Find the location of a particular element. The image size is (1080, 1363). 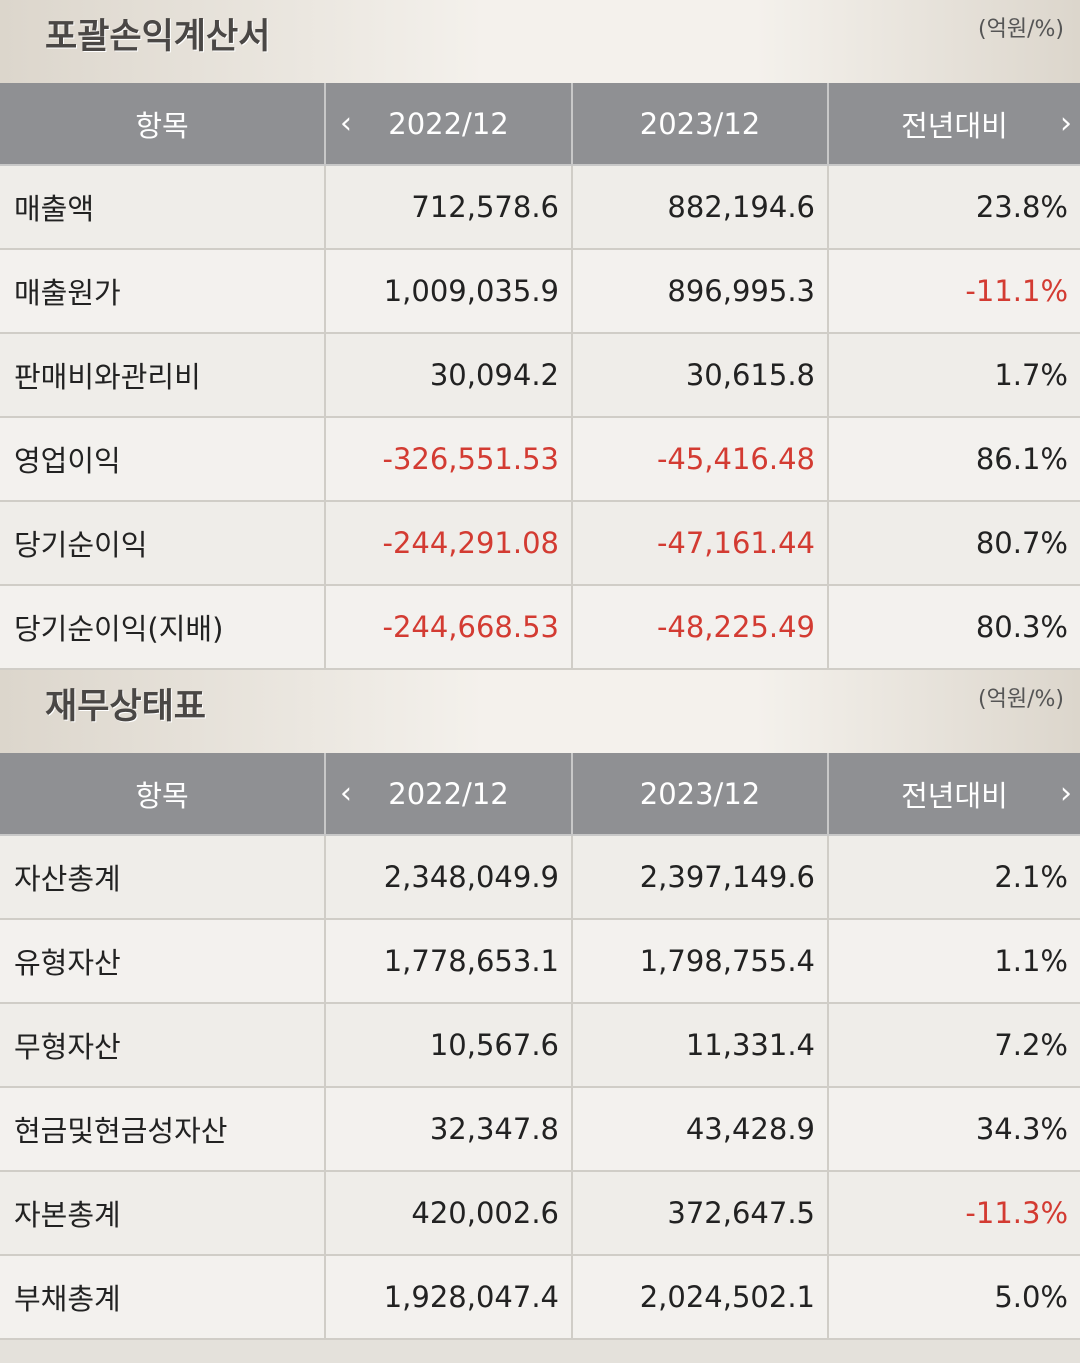

value-yoy: 1.1% is located at coordinates (954, 961).